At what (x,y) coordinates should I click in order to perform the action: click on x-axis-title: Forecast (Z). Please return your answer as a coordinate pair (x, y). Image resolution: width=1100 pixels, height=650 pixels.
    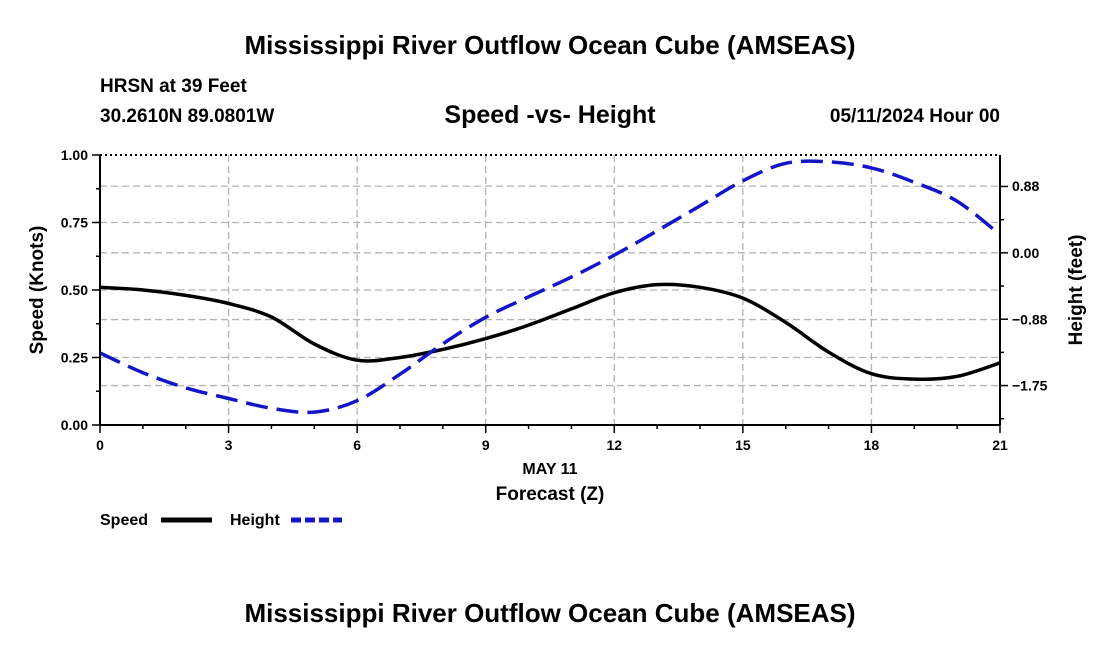
    Looking at the image, I should click on (550, 494).